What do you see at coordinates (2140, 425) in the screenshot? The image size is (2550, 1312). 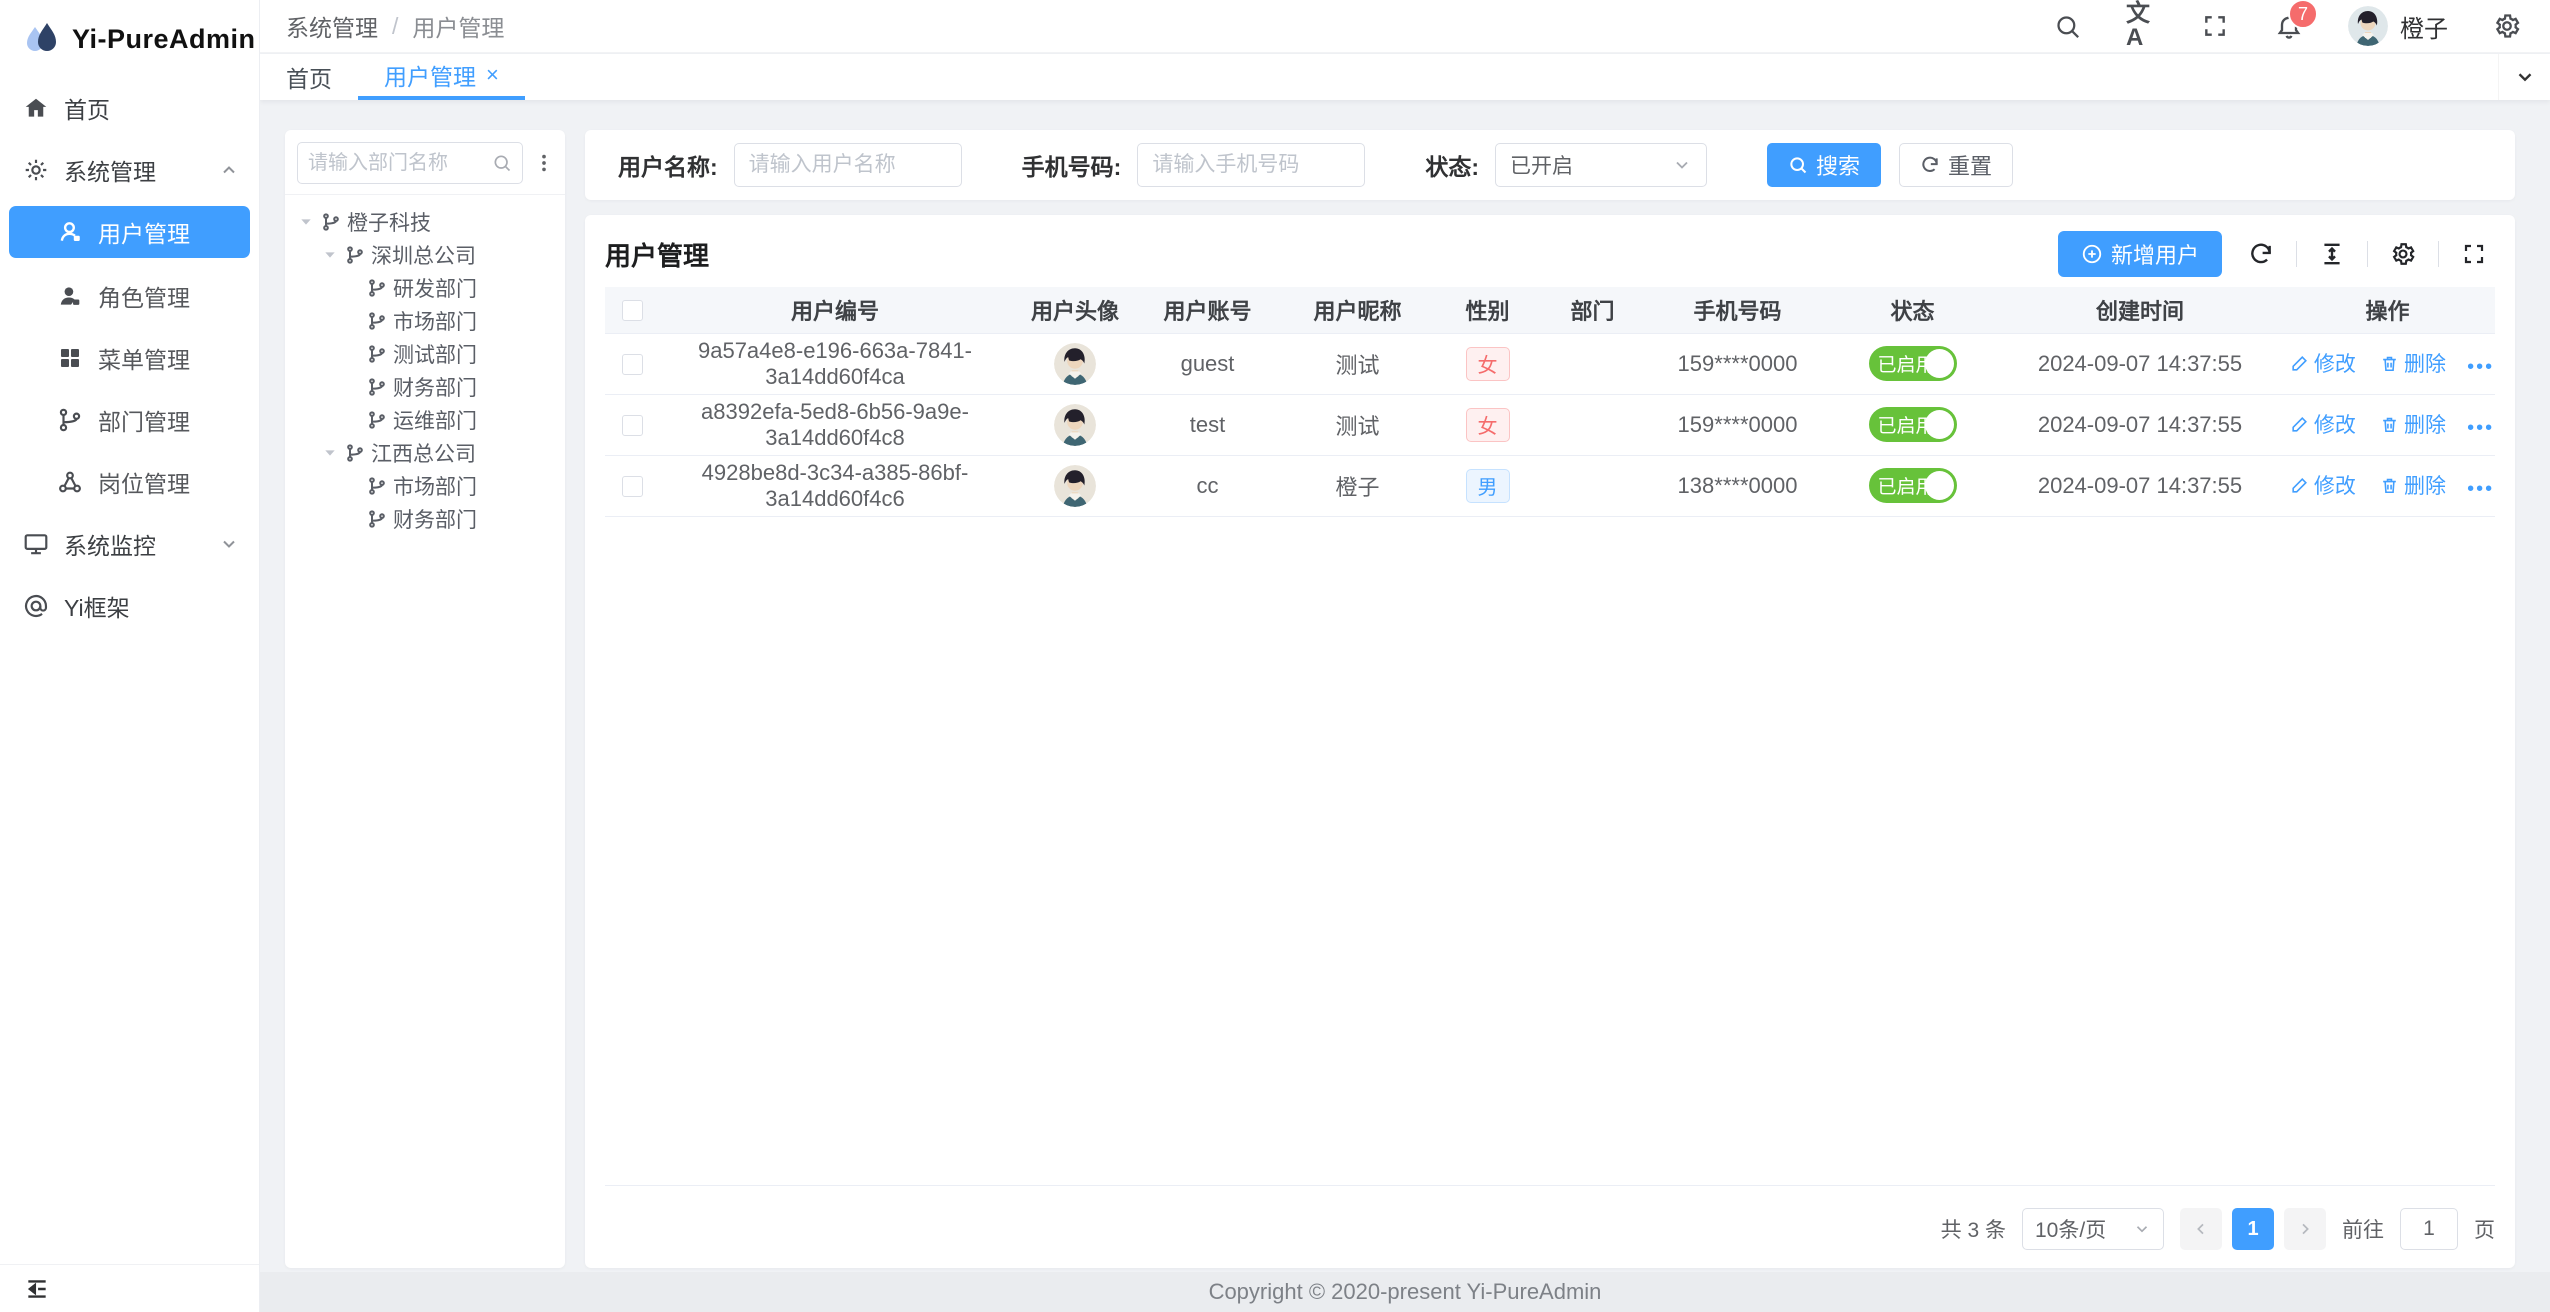 I see `created-time: 2024-09-07 14:37:55` at bounding box center [2140, 425].